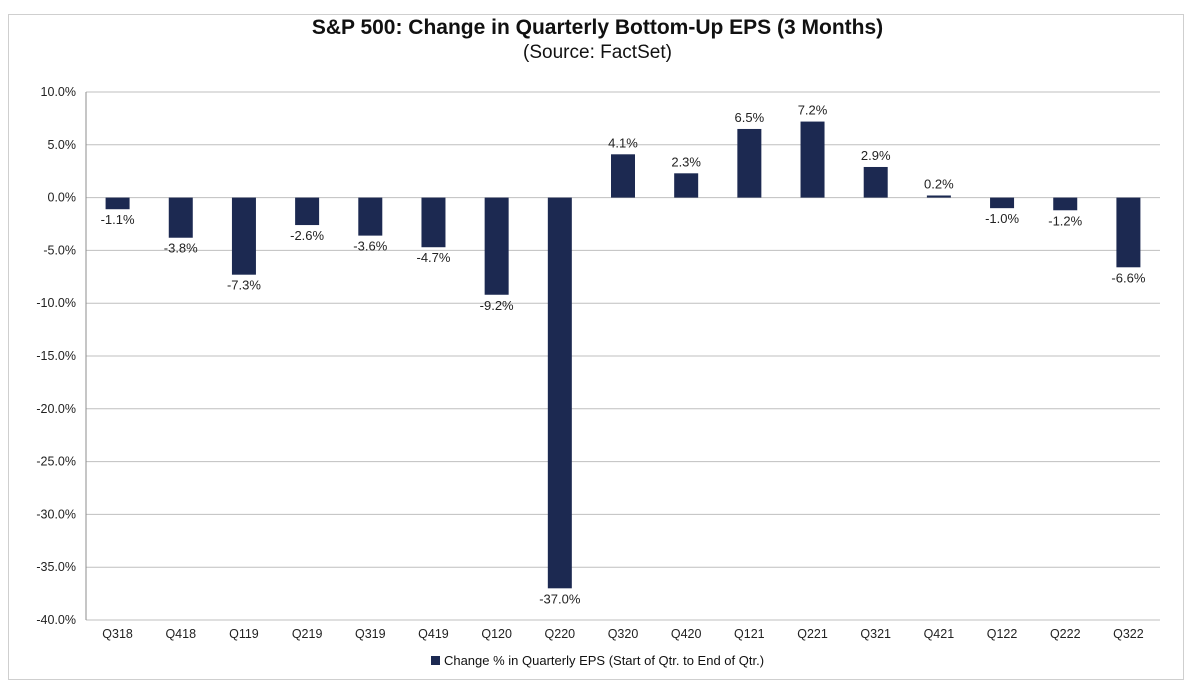 Image resolution: width=1195 pixels, height=697 pixels. I want to click on x-tick-label: Q320, so click(623, 634).